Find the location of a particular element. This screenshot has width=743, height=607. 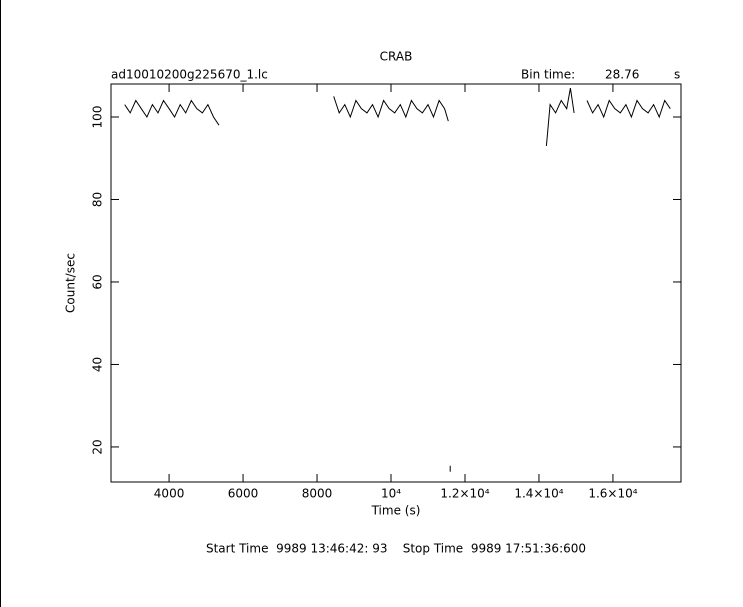

bin-label: Bin time: is located at coordinates (548, 75).